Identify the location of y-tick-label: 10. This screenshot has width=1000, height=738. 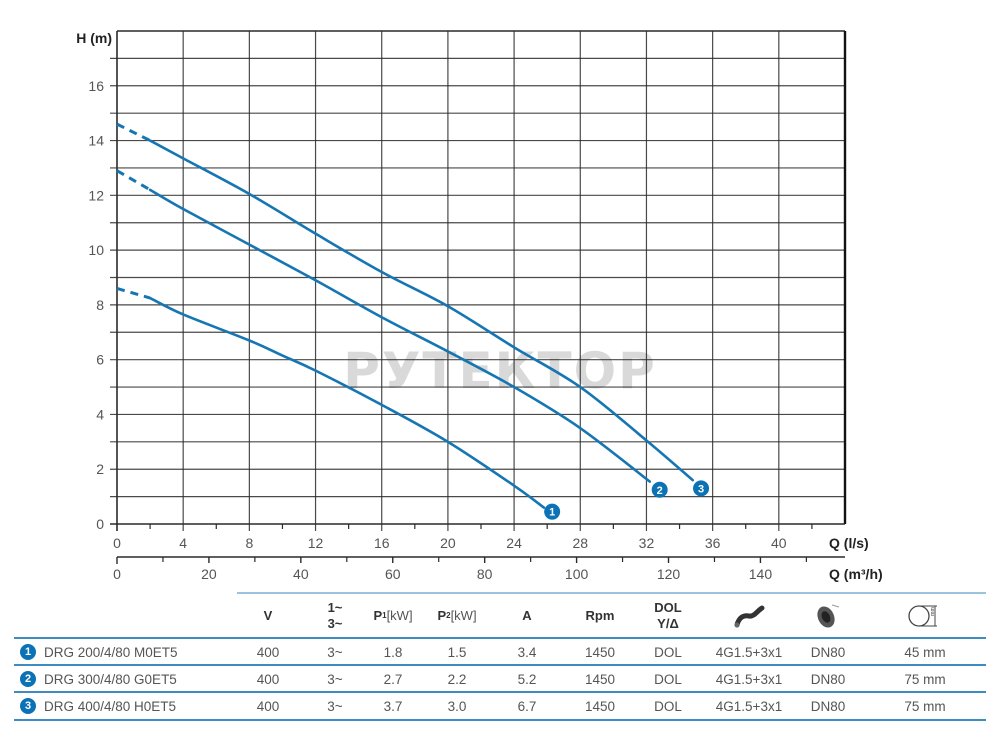
(96, 250).